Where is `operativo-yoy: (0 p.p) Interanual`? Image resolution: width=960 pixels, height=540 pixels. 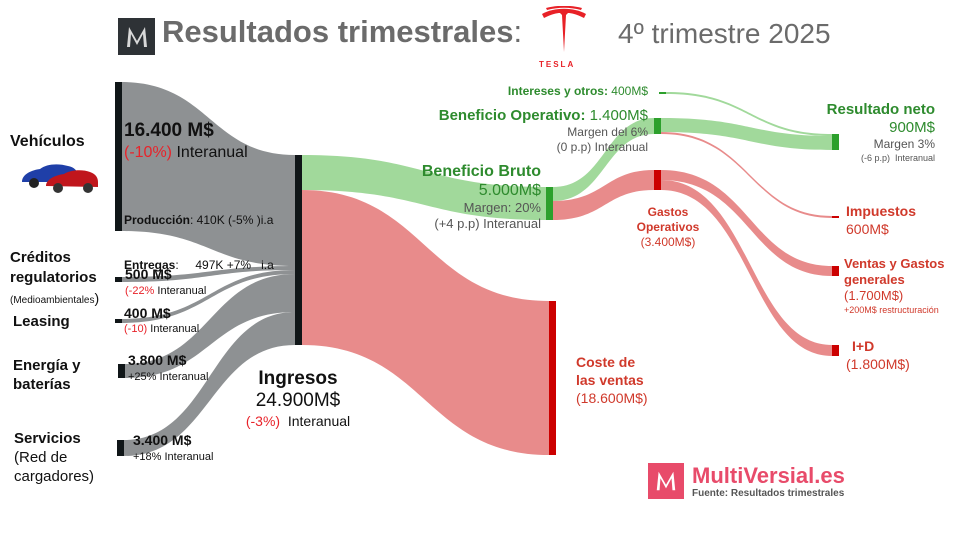
operativo-yoy: (0 p.p) Interanual is located at coordinates (602, 147).